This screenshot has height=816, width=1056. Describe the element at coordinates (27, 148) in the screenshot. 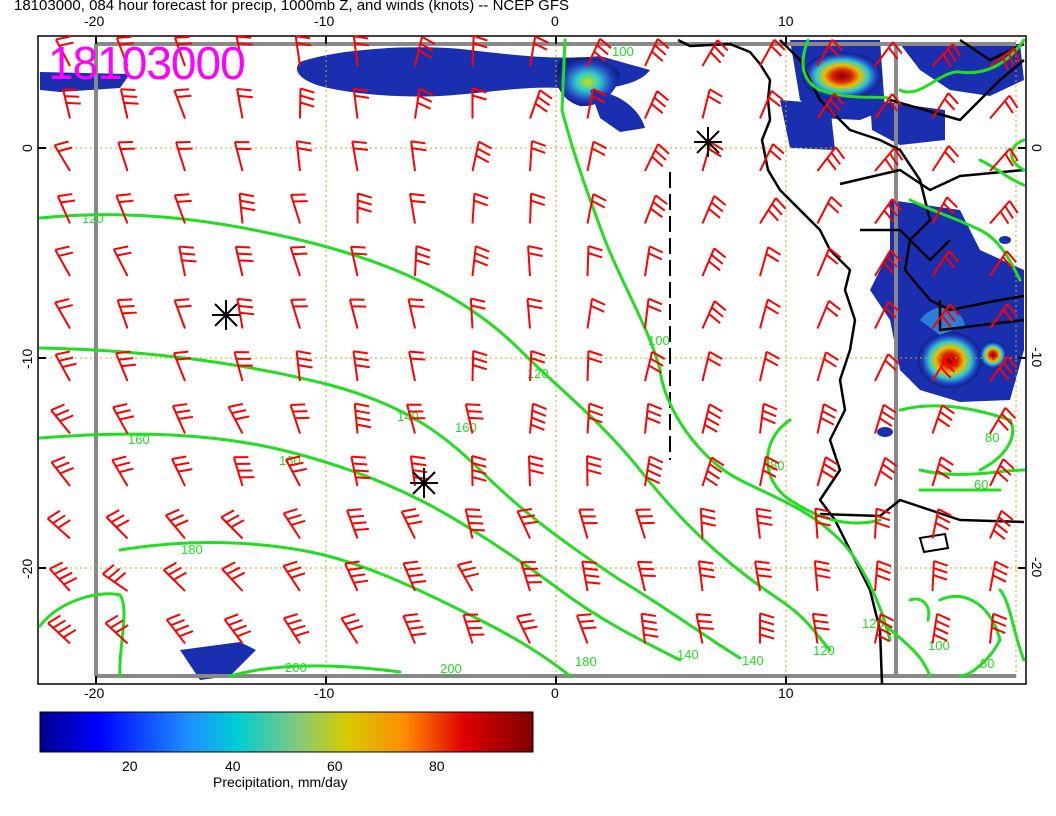

I see `left-lat-tick: 0` at that location.